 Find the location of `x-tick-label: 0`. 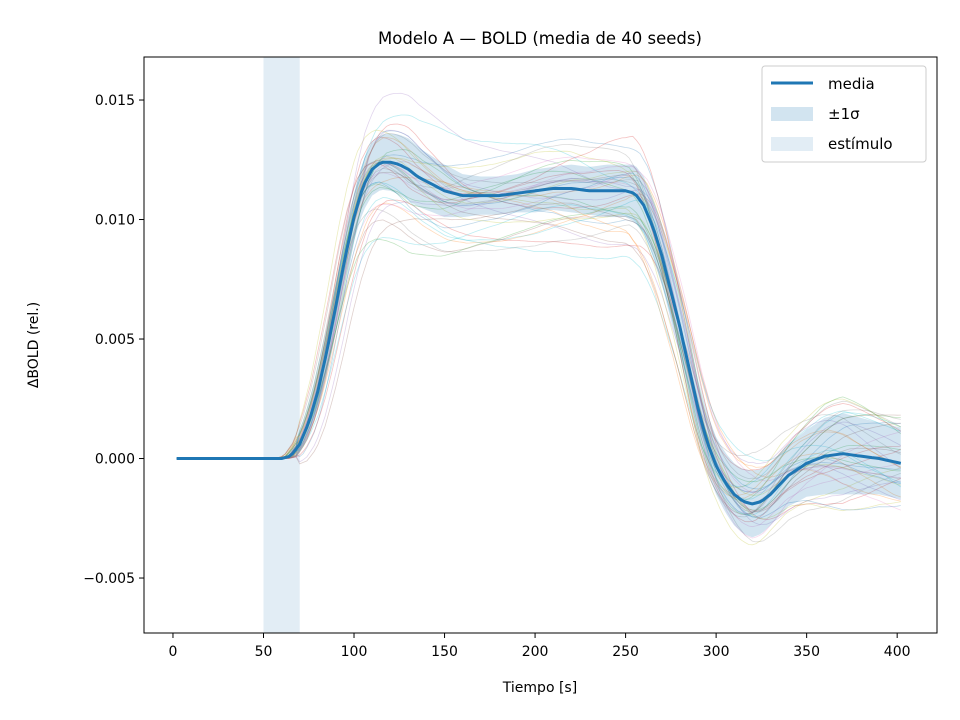

x-tick-label: 0 is located at coordinates (173, 652).